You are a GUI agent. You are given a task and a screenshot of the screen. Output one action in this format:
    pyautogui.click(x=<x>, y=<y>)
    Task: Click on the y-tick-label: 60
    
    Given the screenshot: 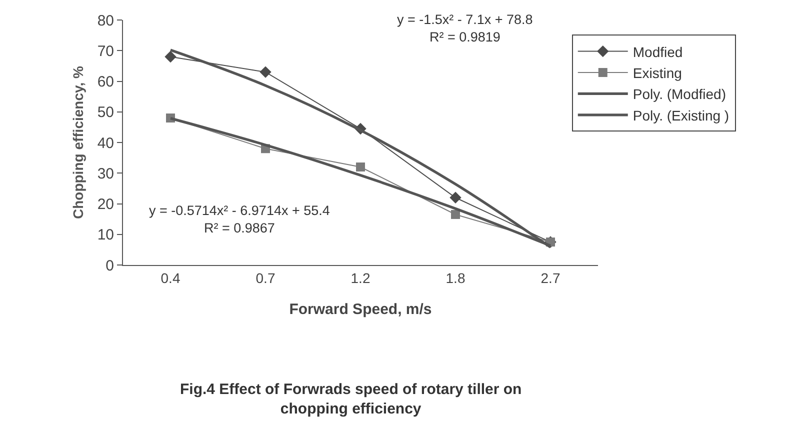 What is the action you would take?
    pyautogui.click(x=105, y=82)
    